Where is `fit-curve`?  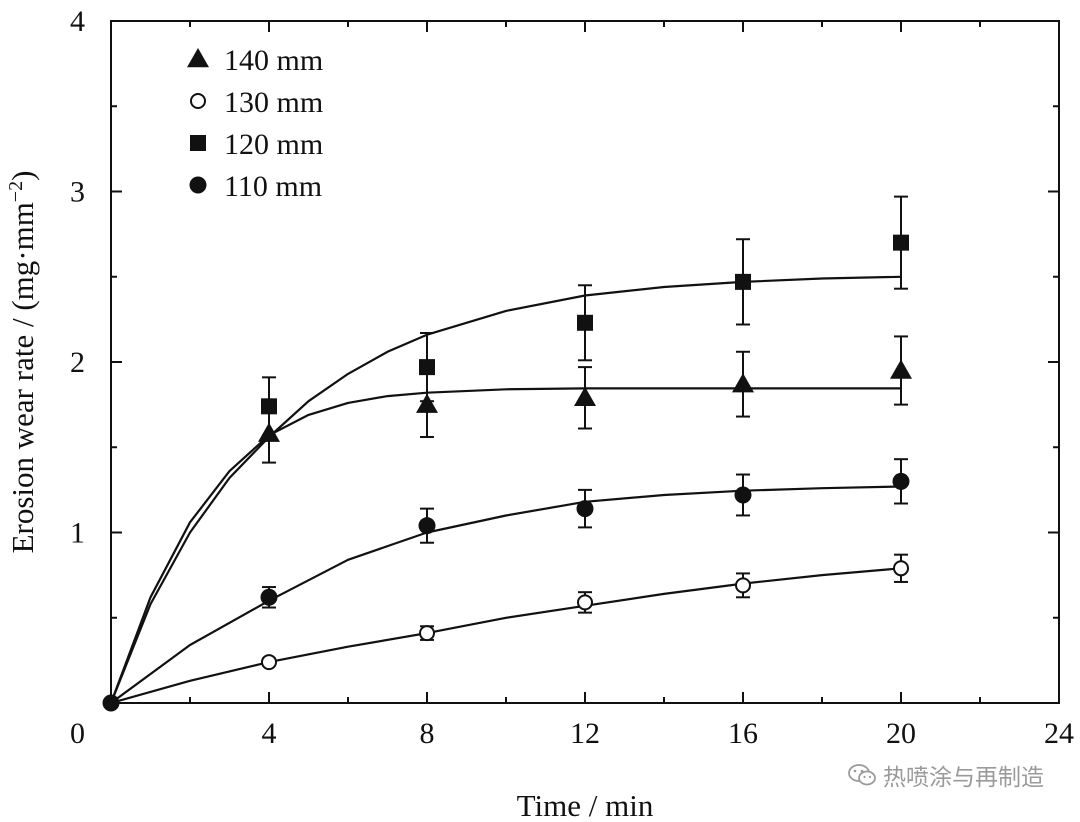 fit-curve is located at coordinates (506, 636).